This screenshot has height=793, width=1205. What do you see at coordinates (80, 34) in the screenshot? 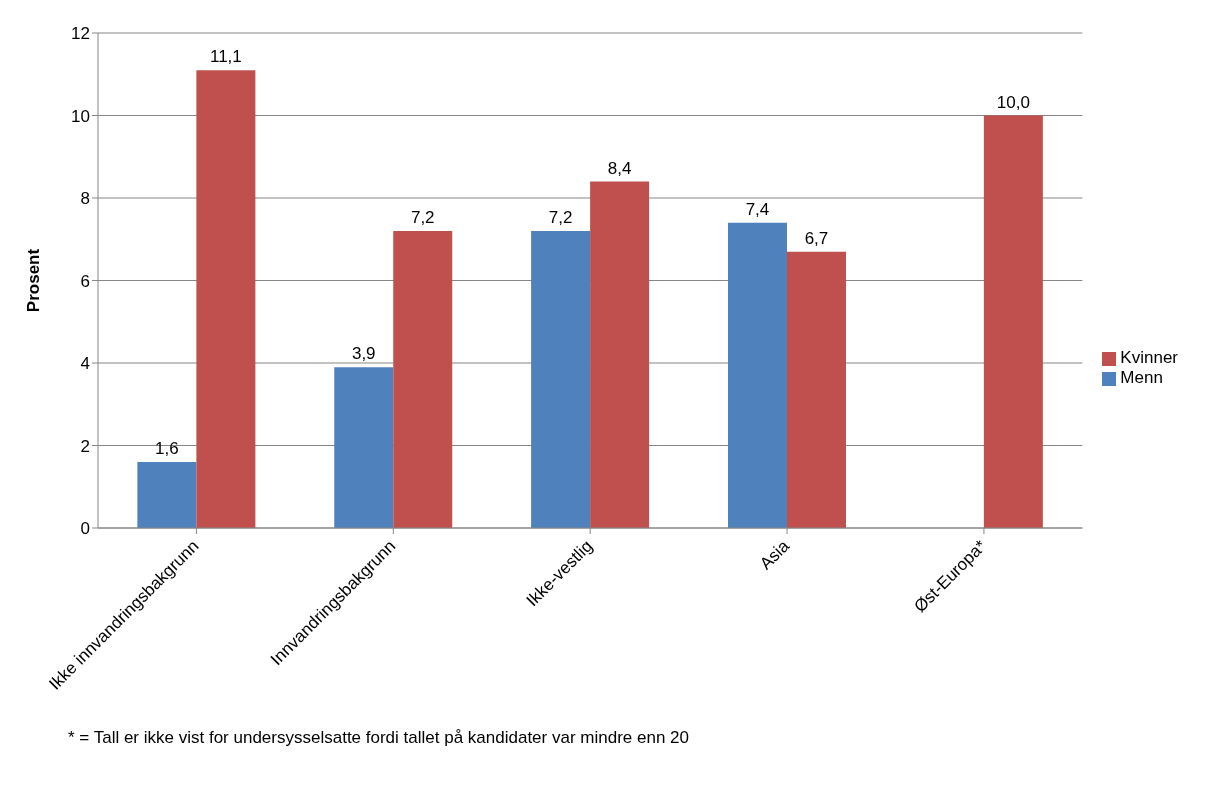
I see `y-tick-label: 12` at bounding box center [80, 34].